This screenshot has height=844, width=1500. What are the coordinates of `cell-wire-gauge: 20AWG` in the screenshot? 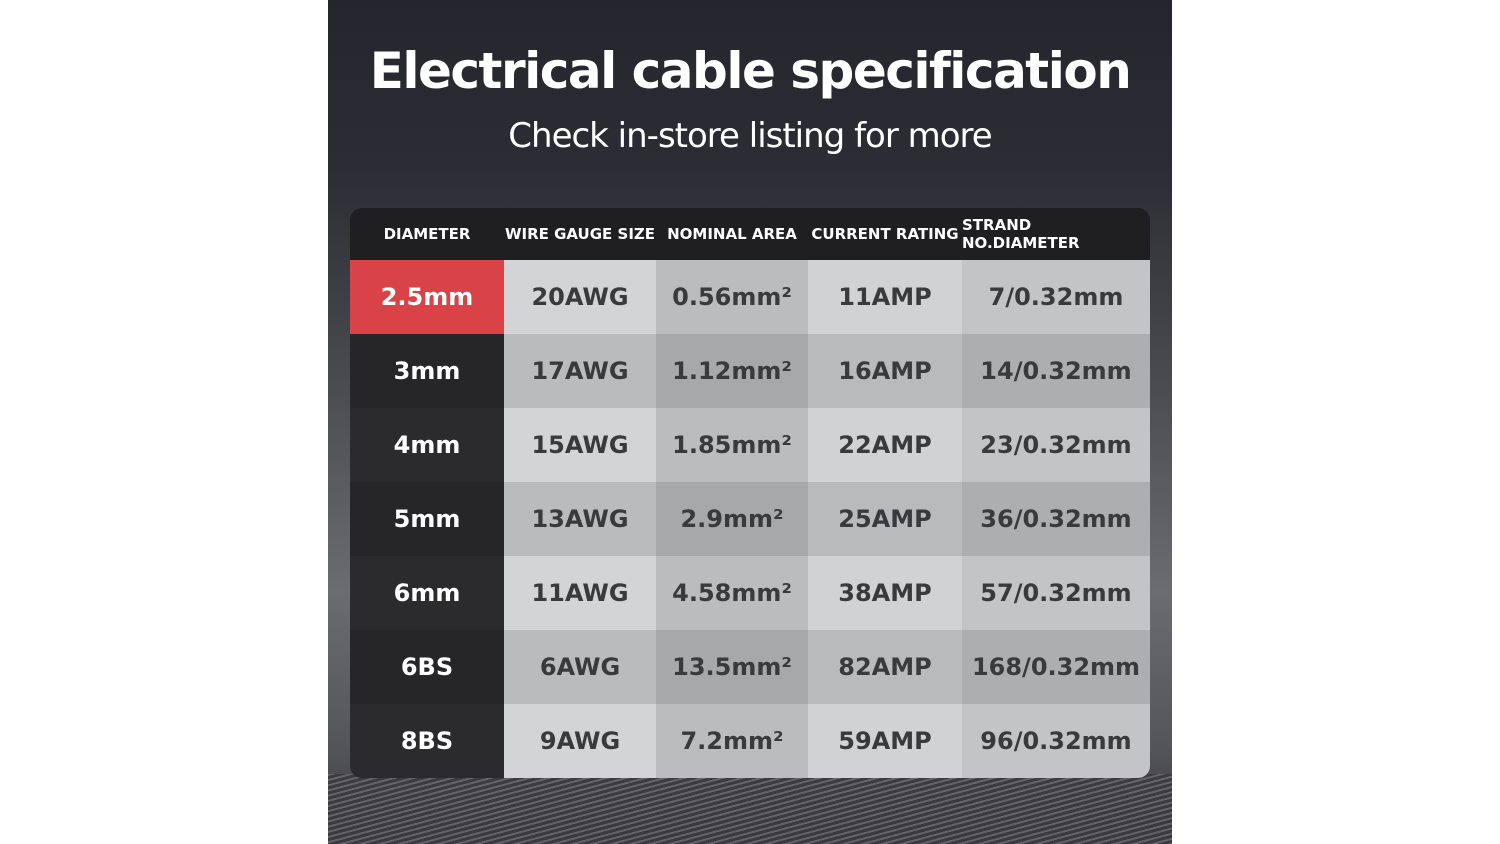 It's located at (580, 297).